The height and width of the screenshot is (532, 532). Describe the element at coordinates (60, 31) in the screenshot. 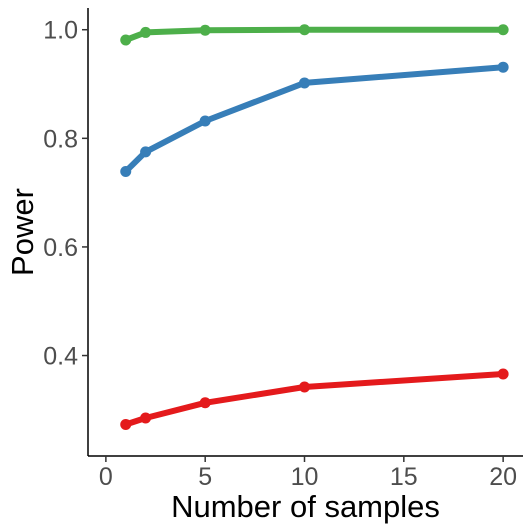

I see `y-tick-label: 1.0` at that location.